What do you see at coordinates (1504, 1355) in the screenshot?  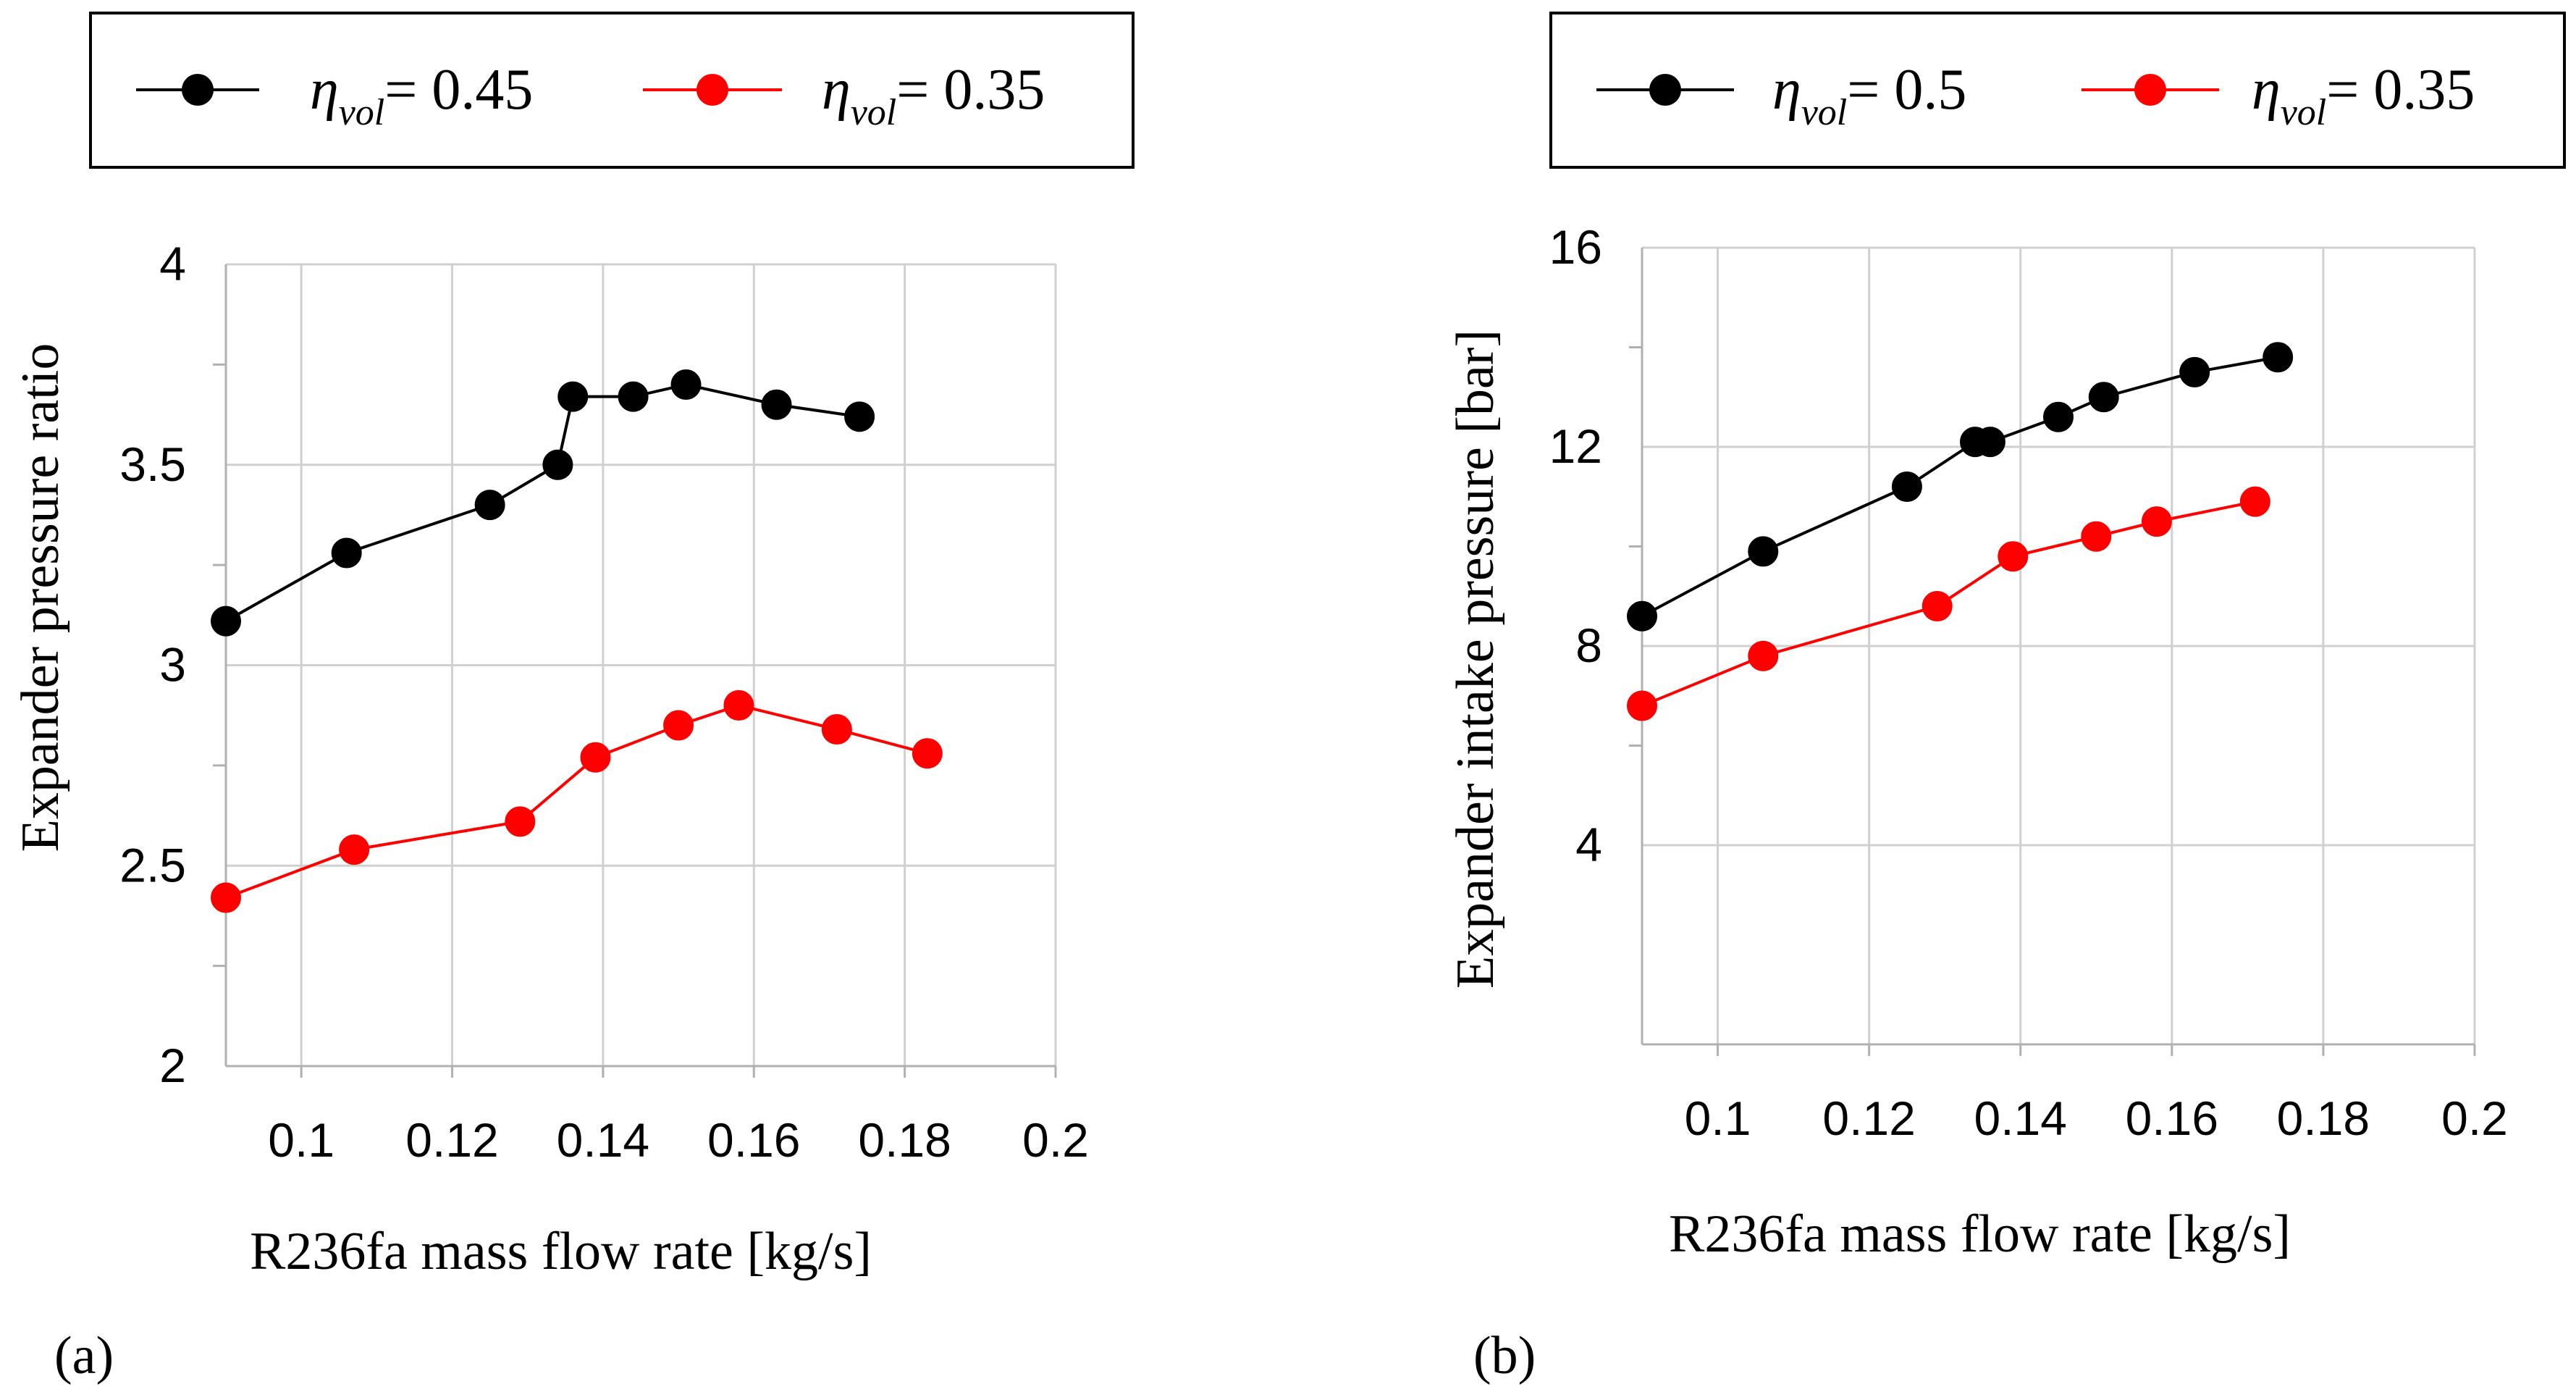 I see `panel-label-b: (b)` at bounding box center [1504, 1355].